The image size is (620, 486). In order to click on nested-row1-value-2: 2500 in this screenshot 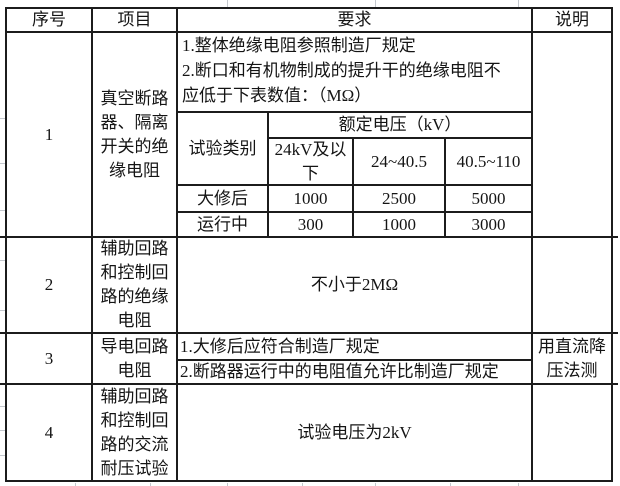, I will do `click(399, 198)`.